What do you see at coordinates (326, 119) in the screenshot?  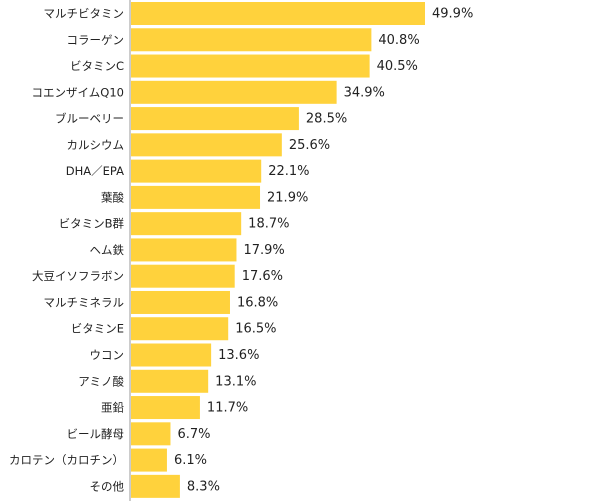 I see `value-label-4: 28.5%` at bounding box center [326, 119].